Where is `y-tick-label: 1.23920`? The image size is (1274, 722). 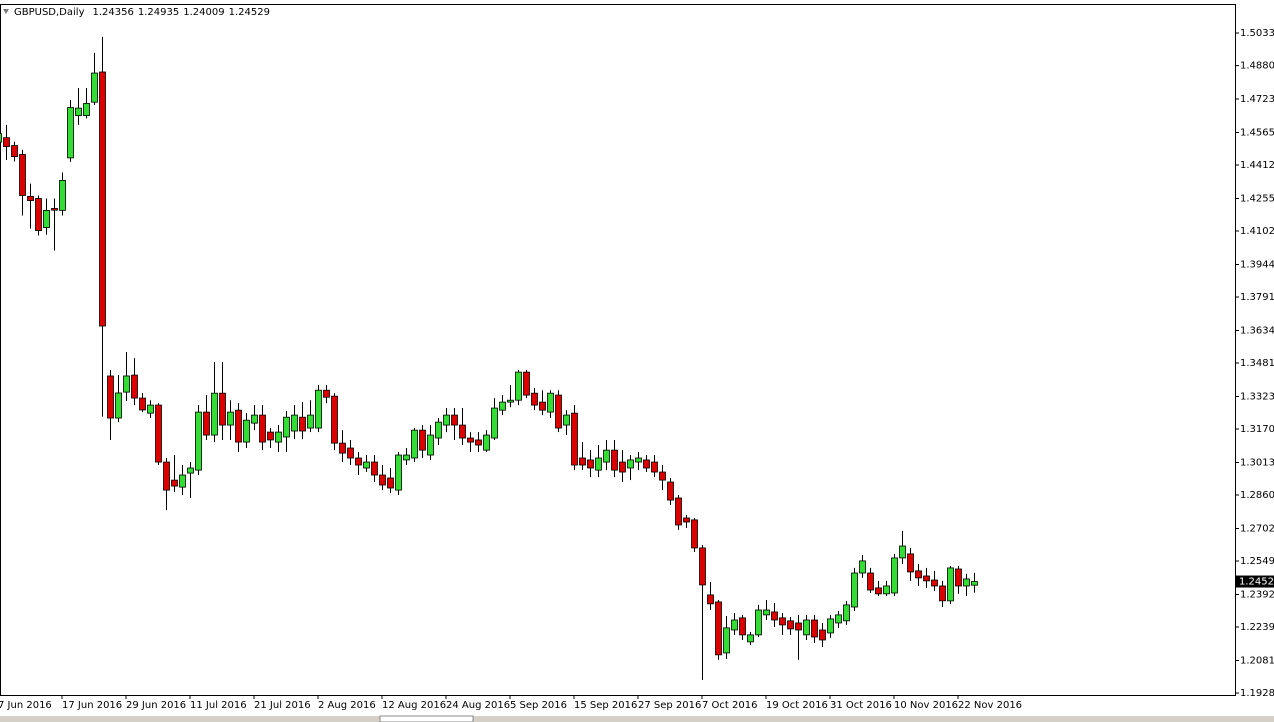
y-tick-label: 1.23920 is located at coordinates (1257, 594).